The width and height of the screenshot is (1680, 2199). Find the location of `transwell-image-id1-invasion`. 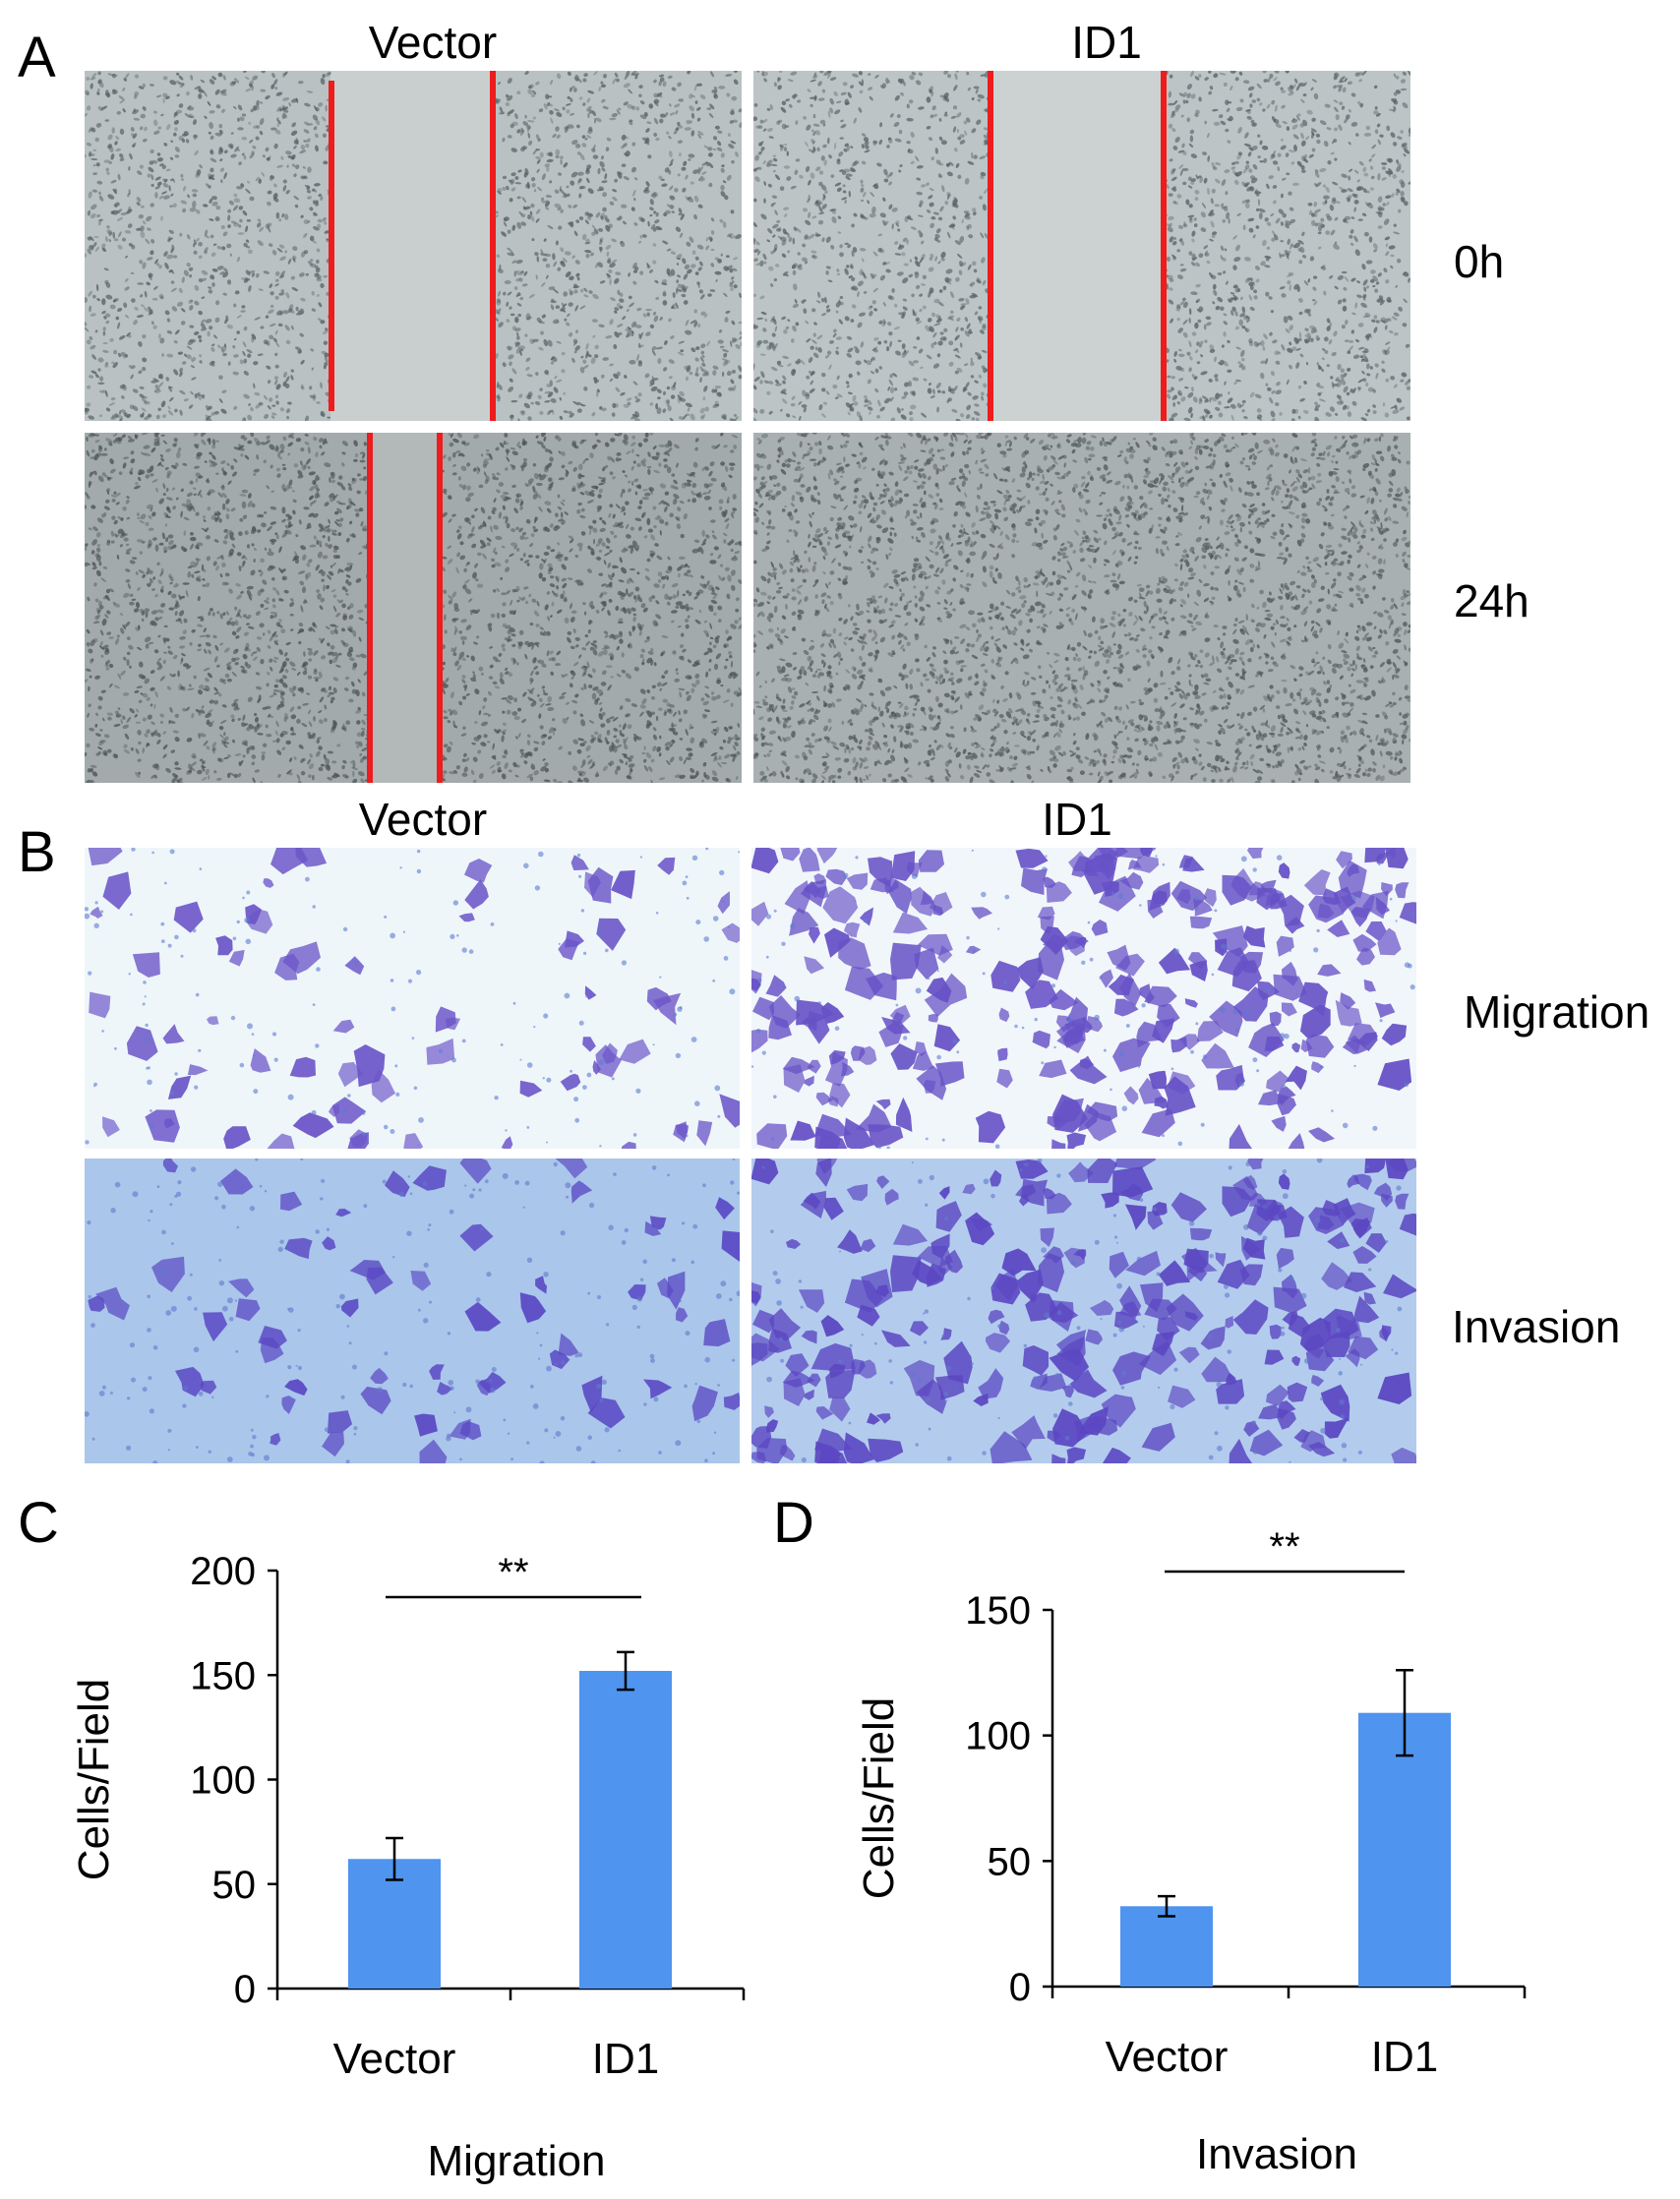

transwell-image-id1-invasion is located at coordinates (1083, 1311).